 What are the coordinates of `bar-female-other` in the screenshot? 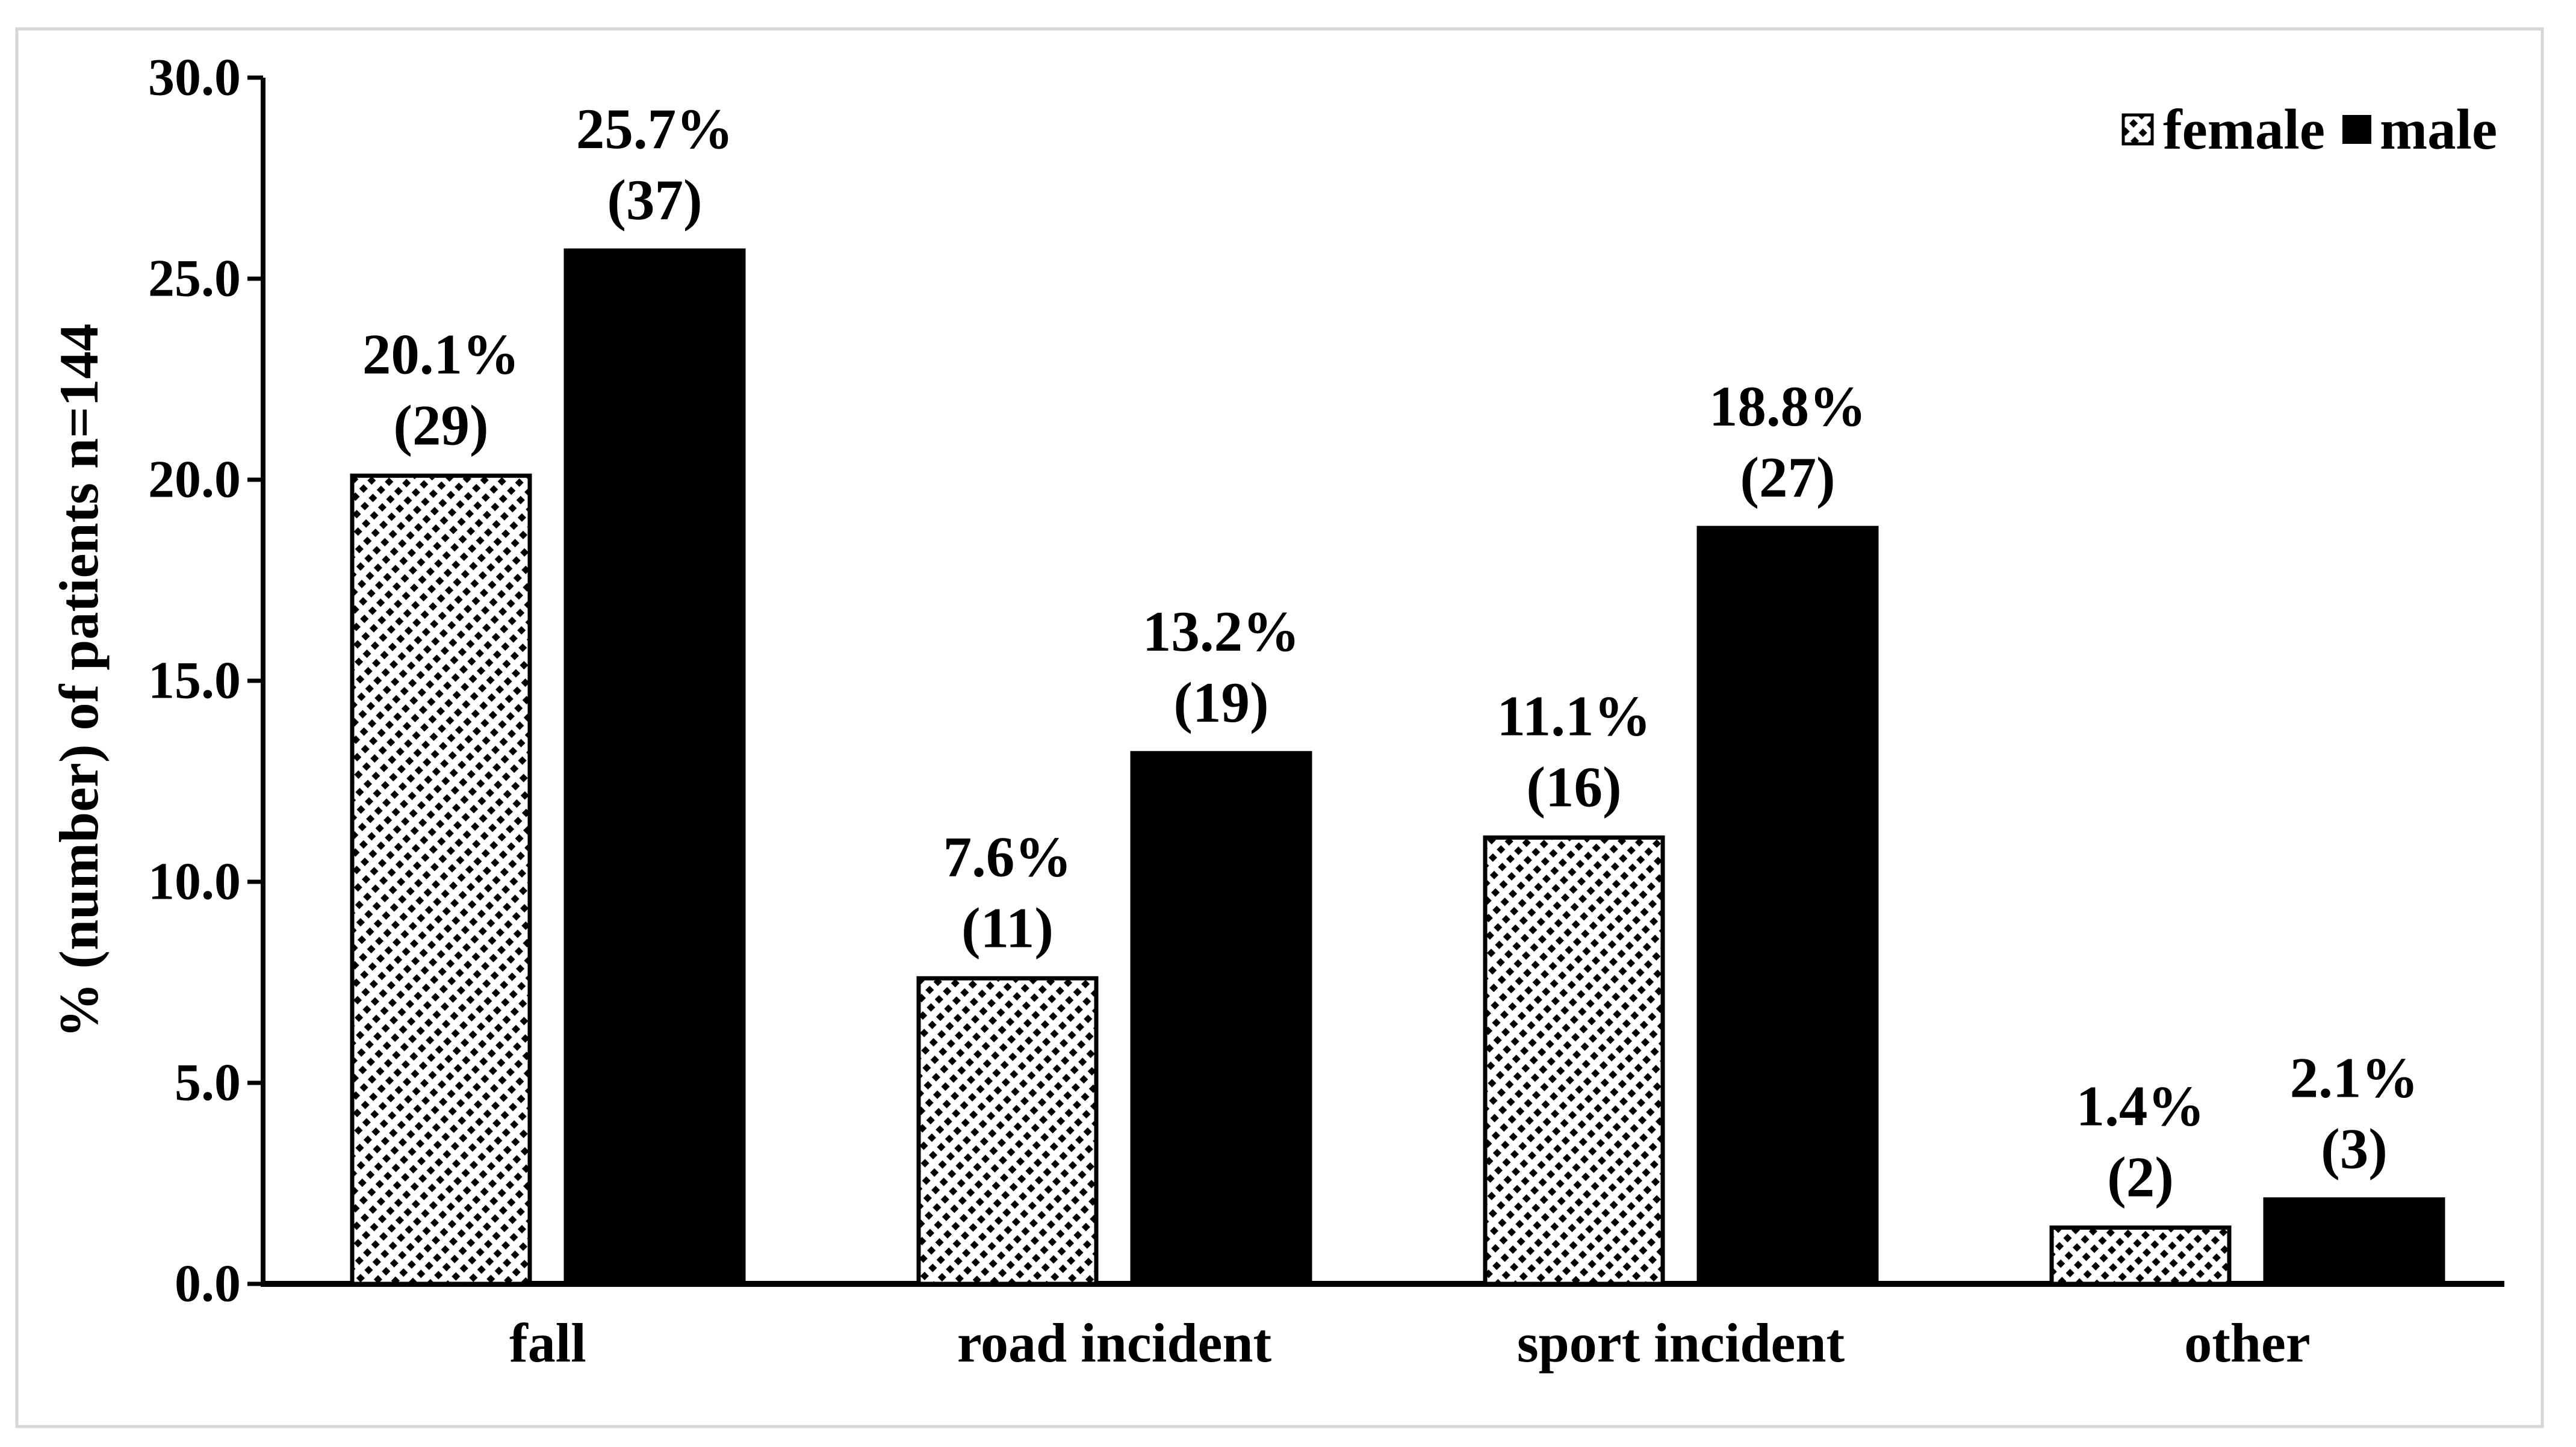 It's located at (2140, 1255).